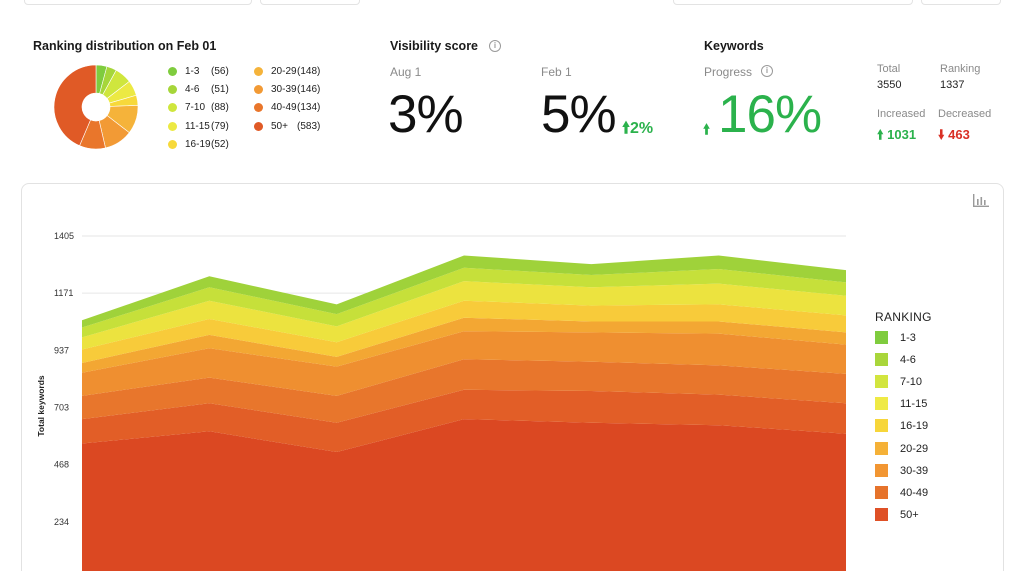 The height and width of the screenshot is (571, 1024). I want to click on legend-item-1-3: 1-3 (56), so click(198, 71).